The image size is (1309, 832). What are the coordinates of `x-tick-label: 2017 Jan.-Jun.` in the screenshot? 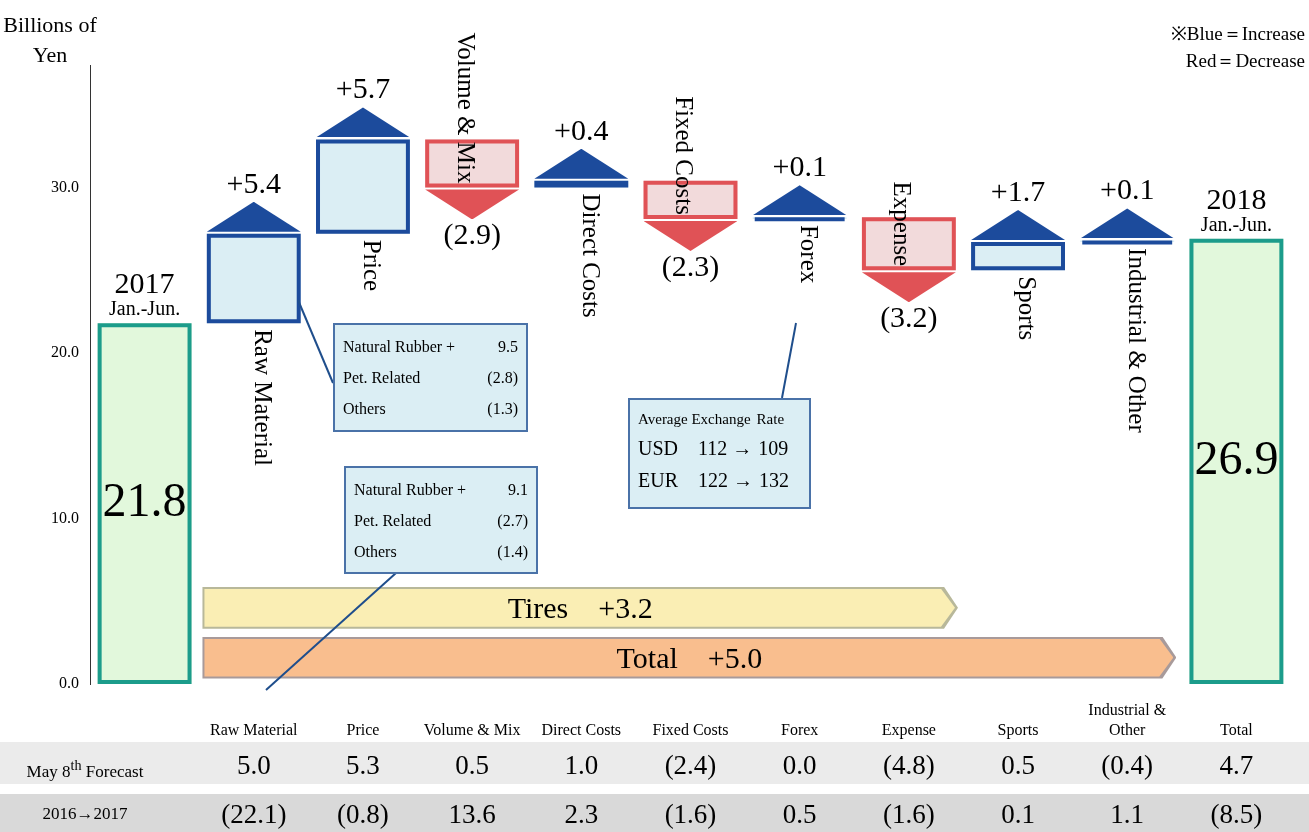 It's located at (145, 293).